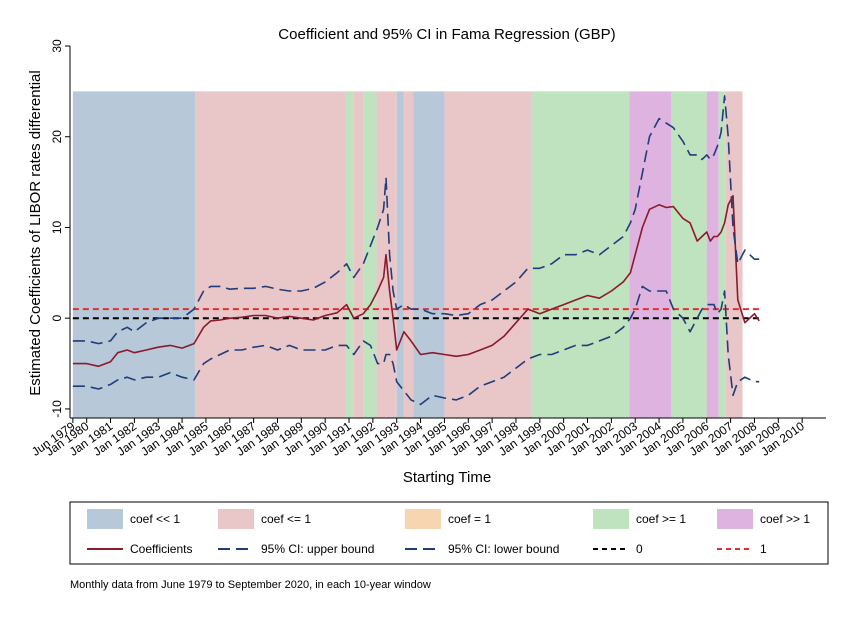 The width and height of the screenshot is (850, 623). I want to click on y-tick-label: 0, so click(57, 318).